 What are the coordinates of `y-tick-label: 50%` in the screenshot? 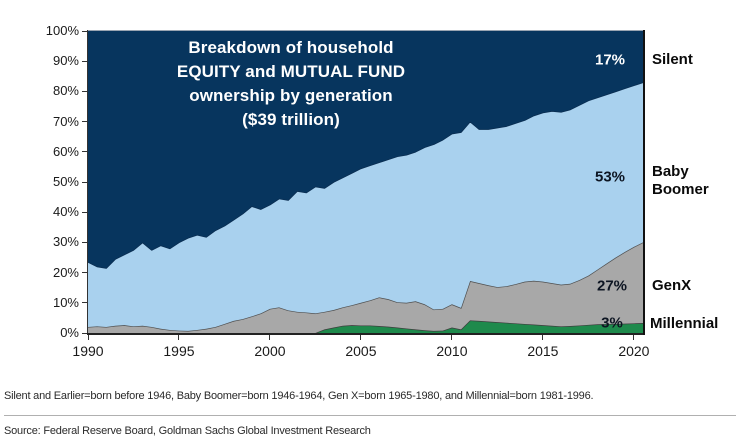 It's located at (65, 181).